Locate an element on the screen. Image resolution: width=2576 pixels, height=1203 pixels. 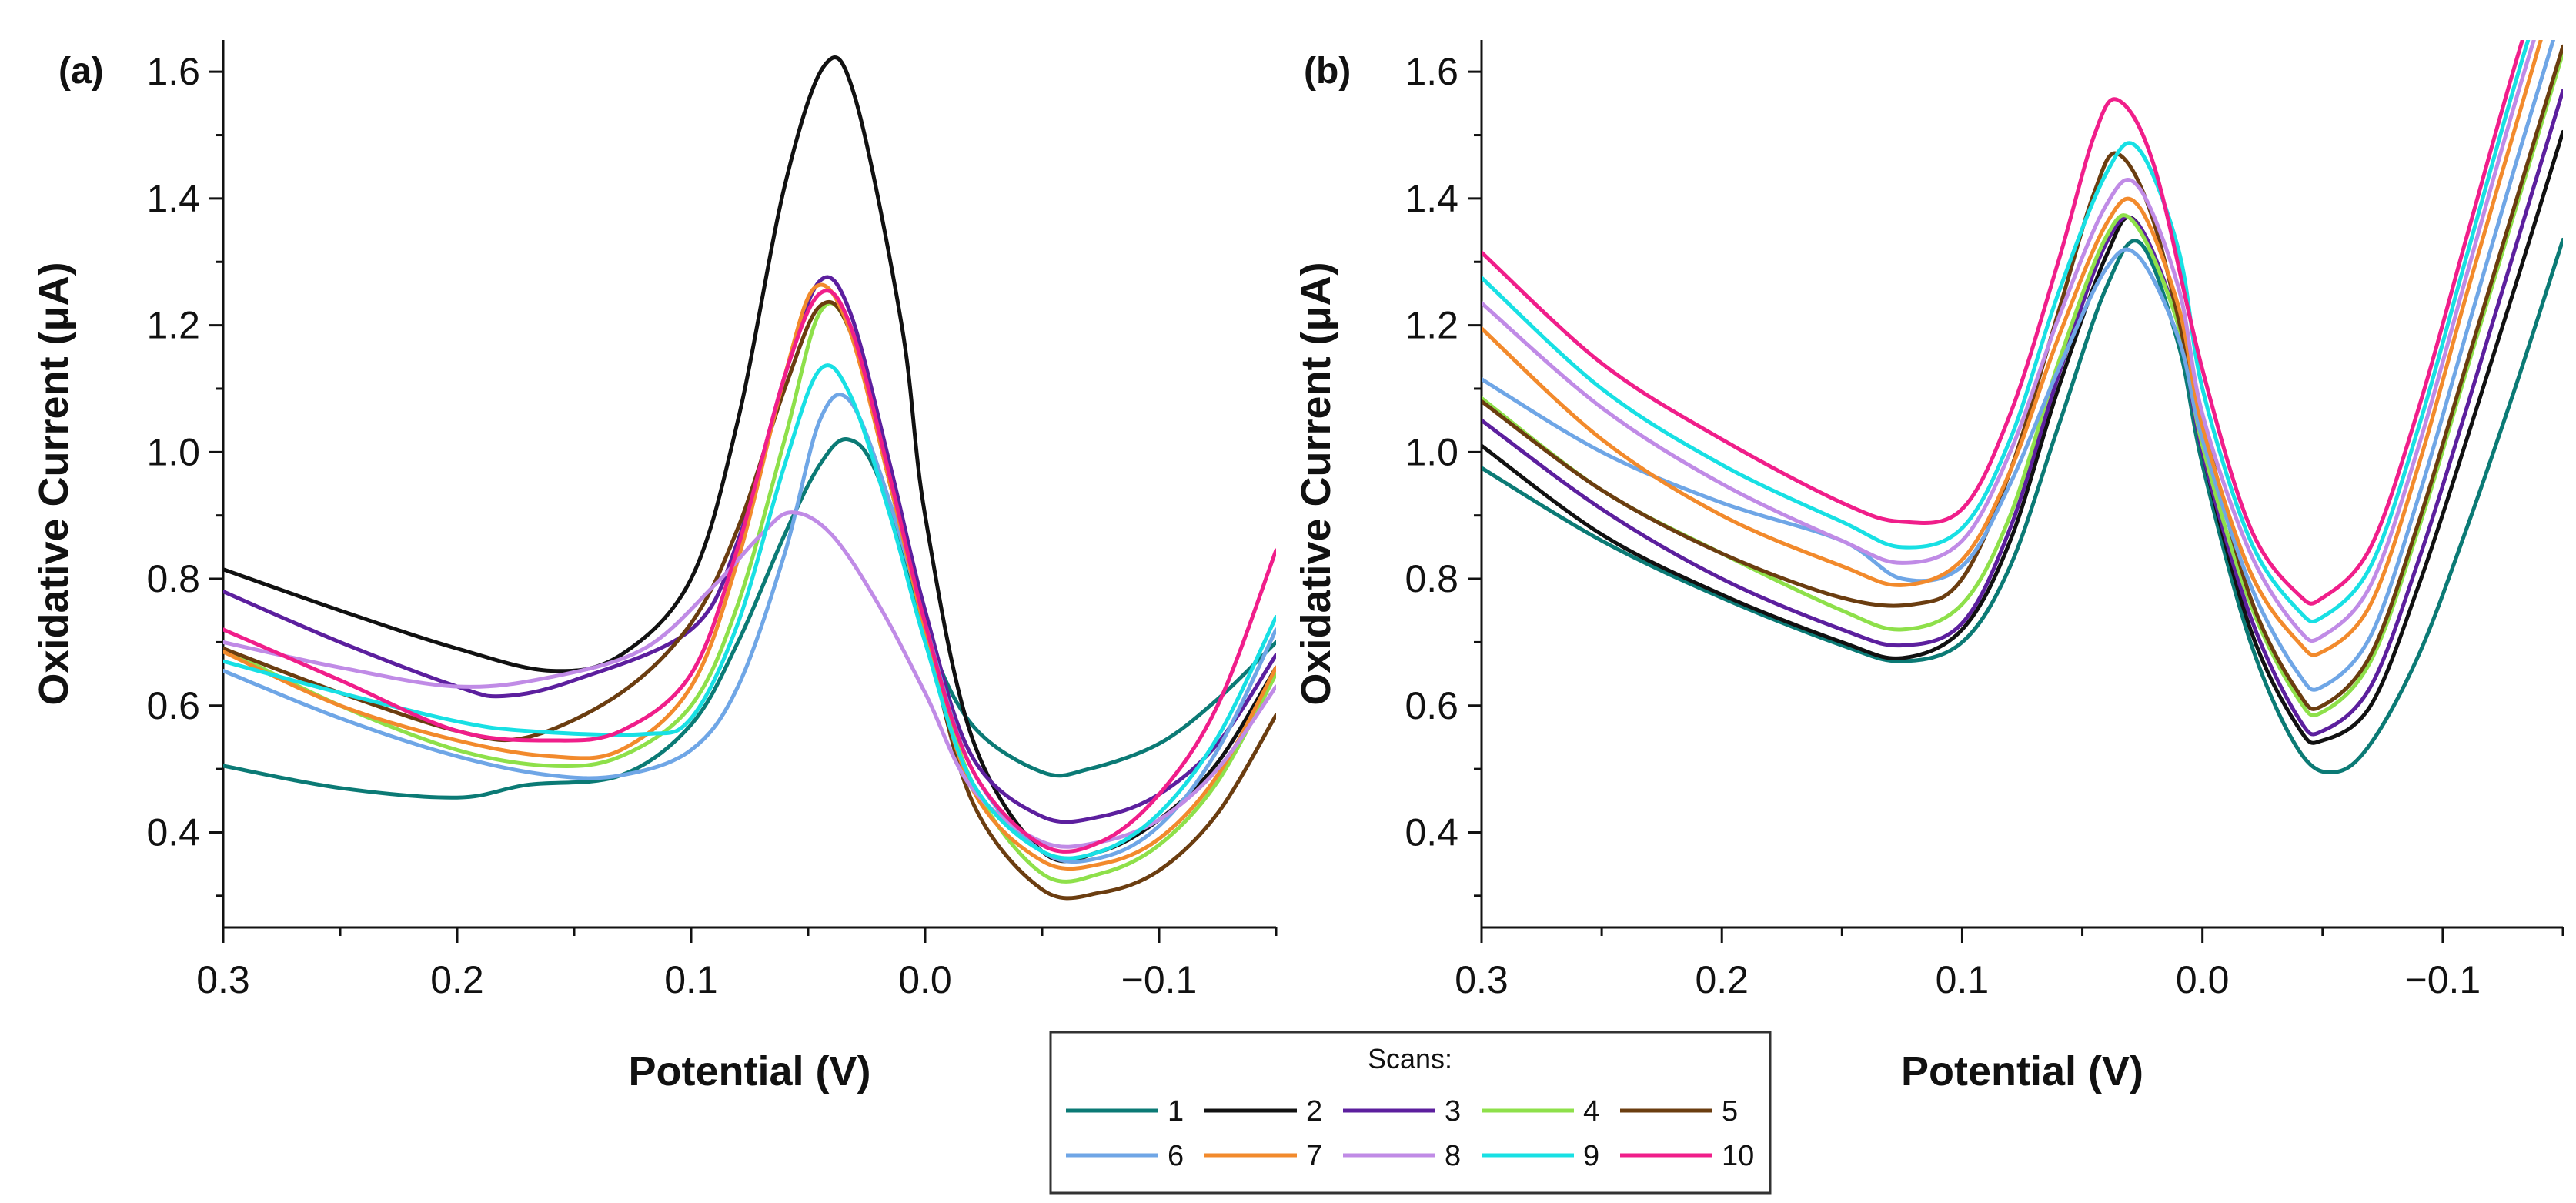
legend-label-scan-7: 7 is located at coordinates (1314, 1156).